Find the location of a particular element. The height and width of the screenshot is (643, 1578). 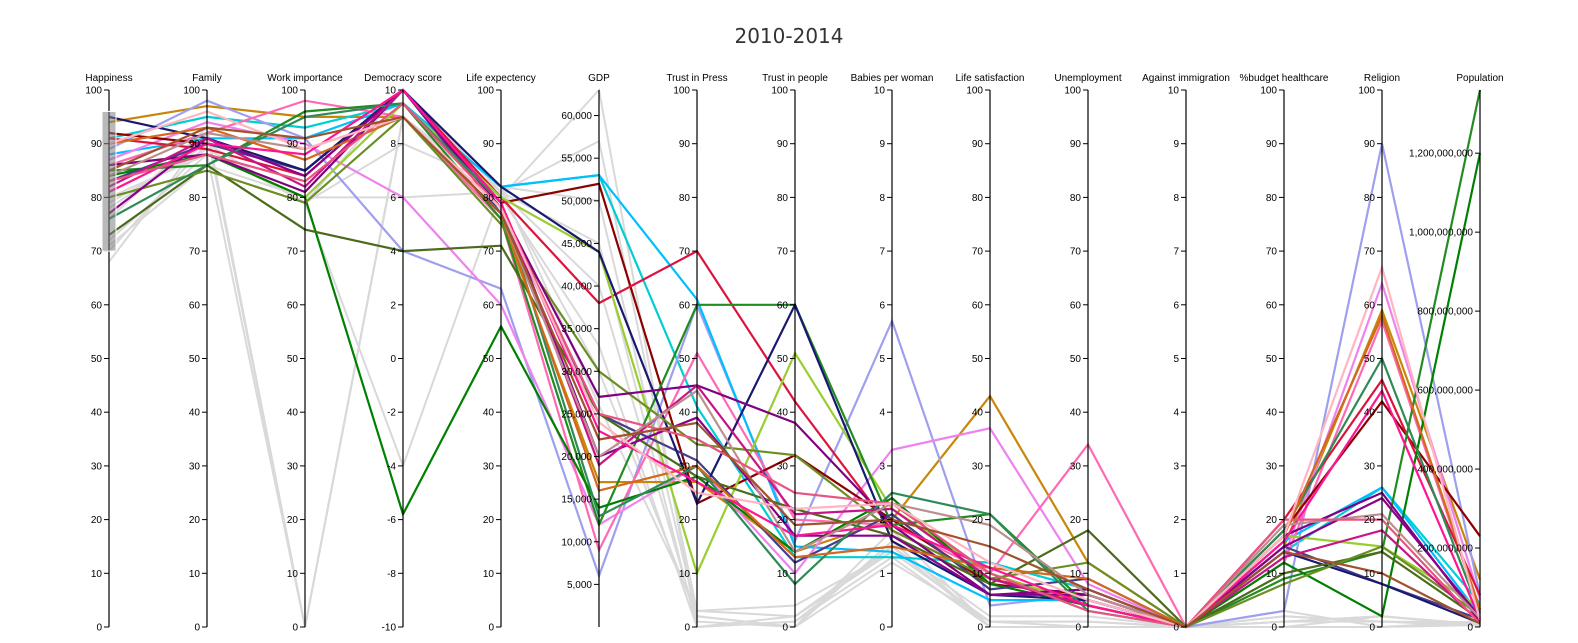

tick-label: 9 is located at coordinates (1176, 144).